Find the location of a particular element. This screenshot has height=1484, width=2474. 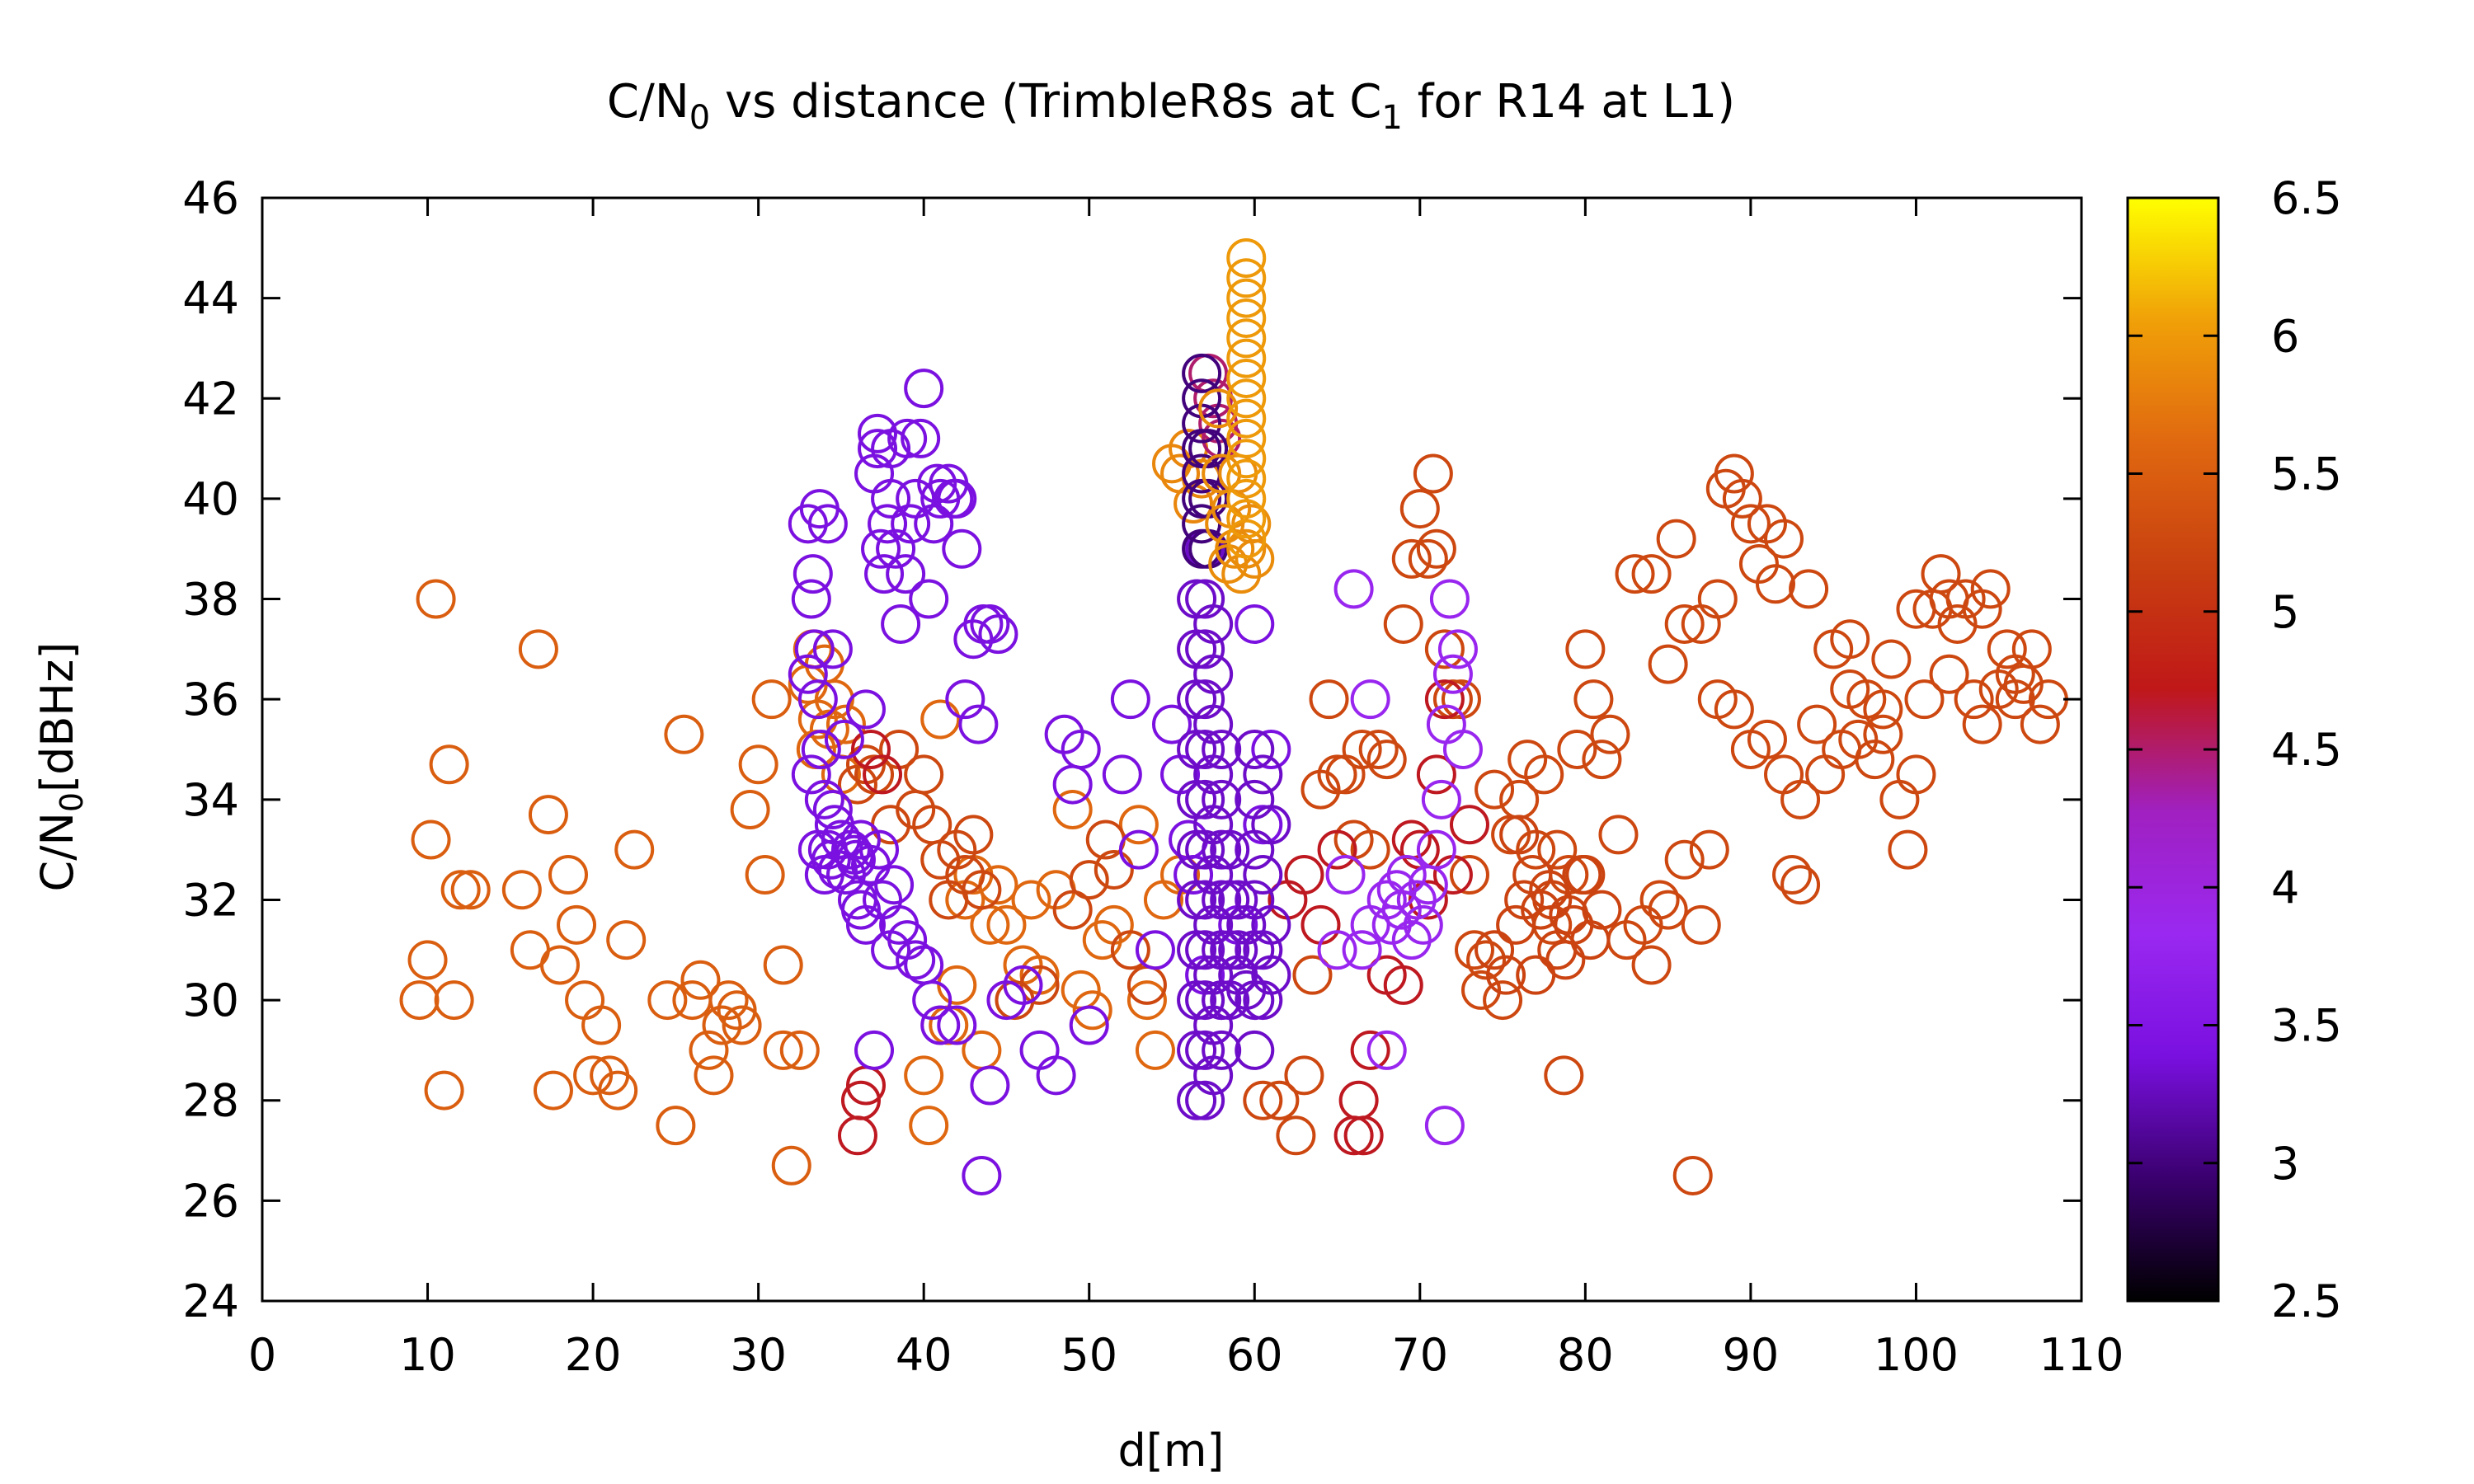

colorbar-axis: 2.5 3 3.5 4 4.5 5 5.5 6 6.5 is located at coordinates (2235, 749).